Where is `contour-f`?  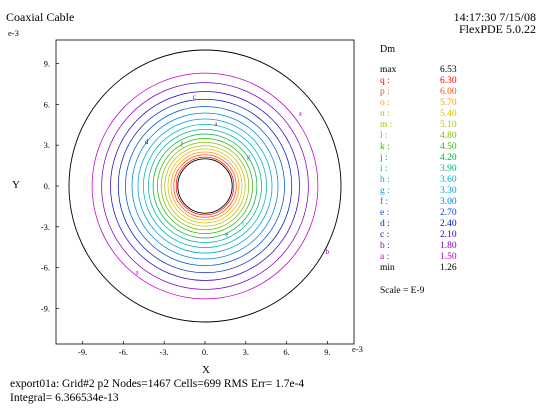 contour-f is located at coordinates (205, 186).